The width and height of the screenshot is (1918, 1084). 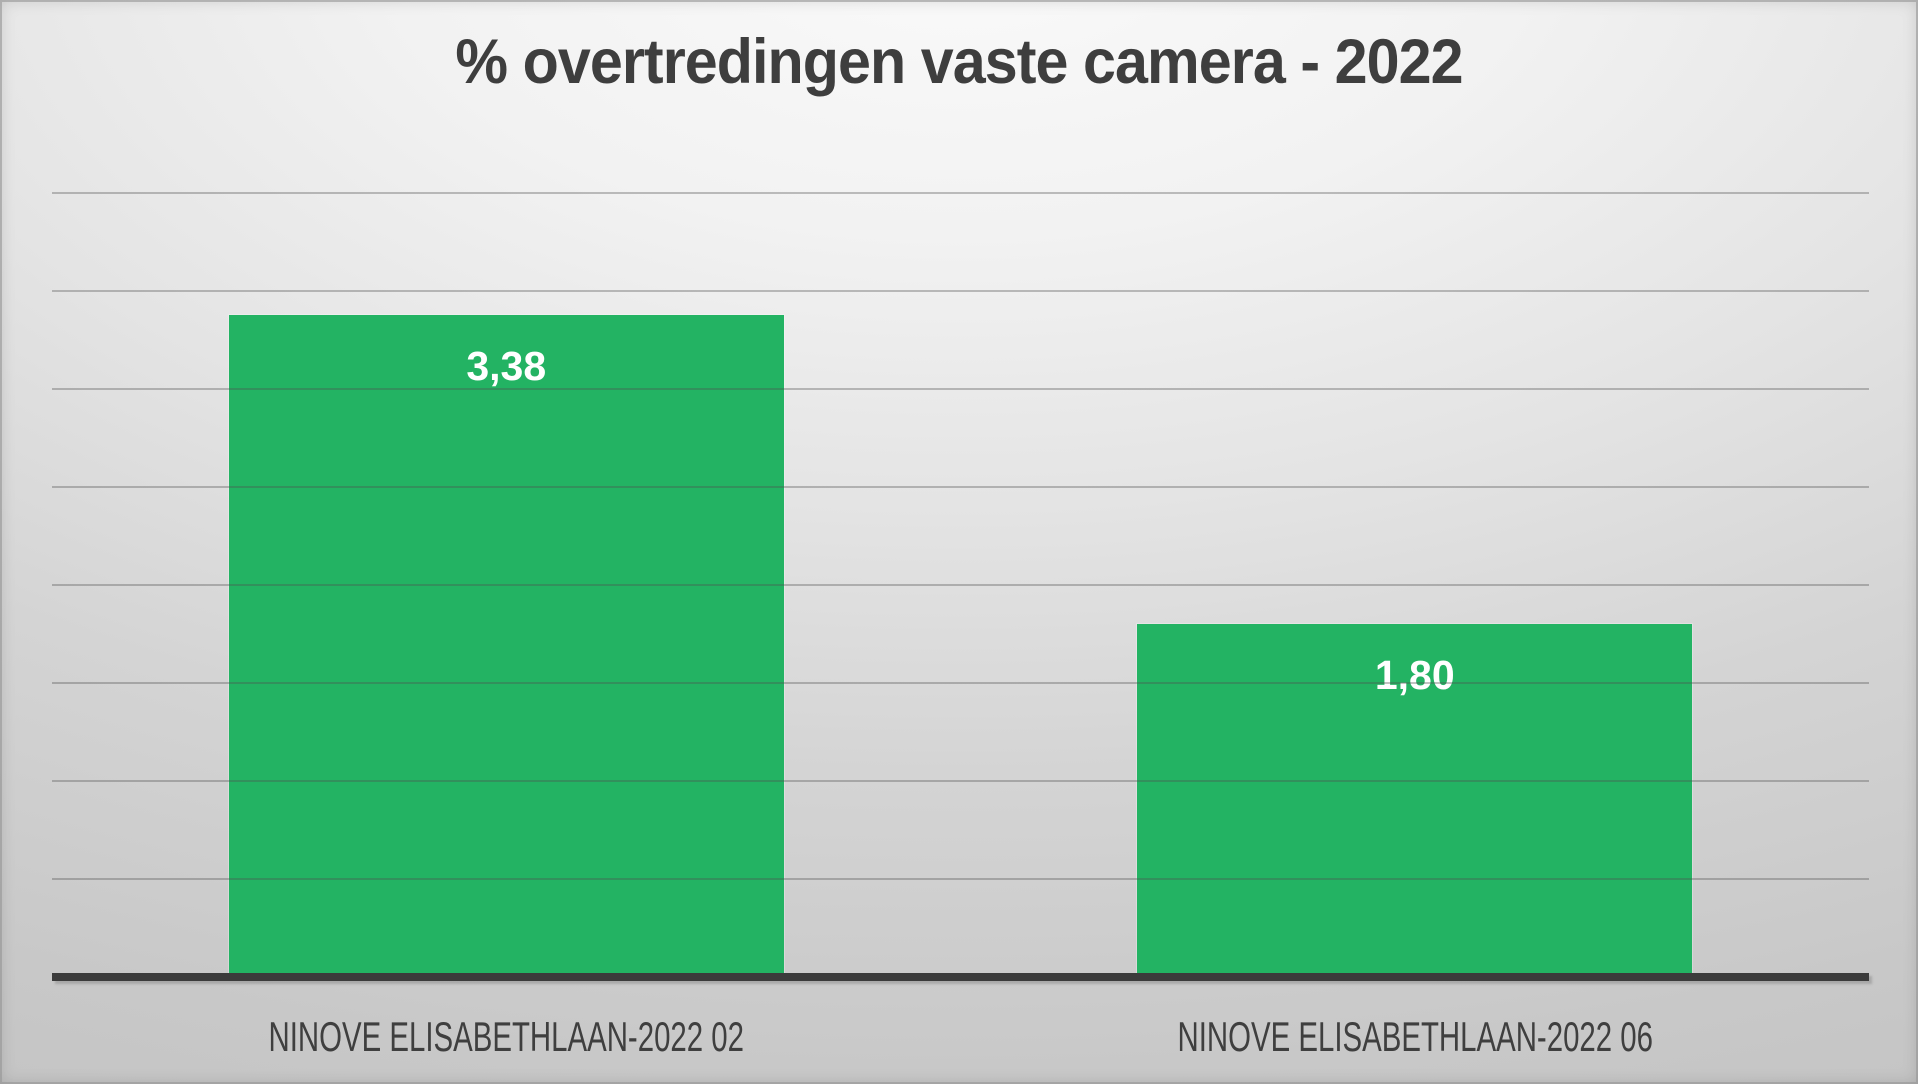 What do you see at coordinates (1414, 1036) in the screenshot?
I see `category-label: NINOVE ELISABETHLAAN-2022 06` at bounding box center [1414, 1036].